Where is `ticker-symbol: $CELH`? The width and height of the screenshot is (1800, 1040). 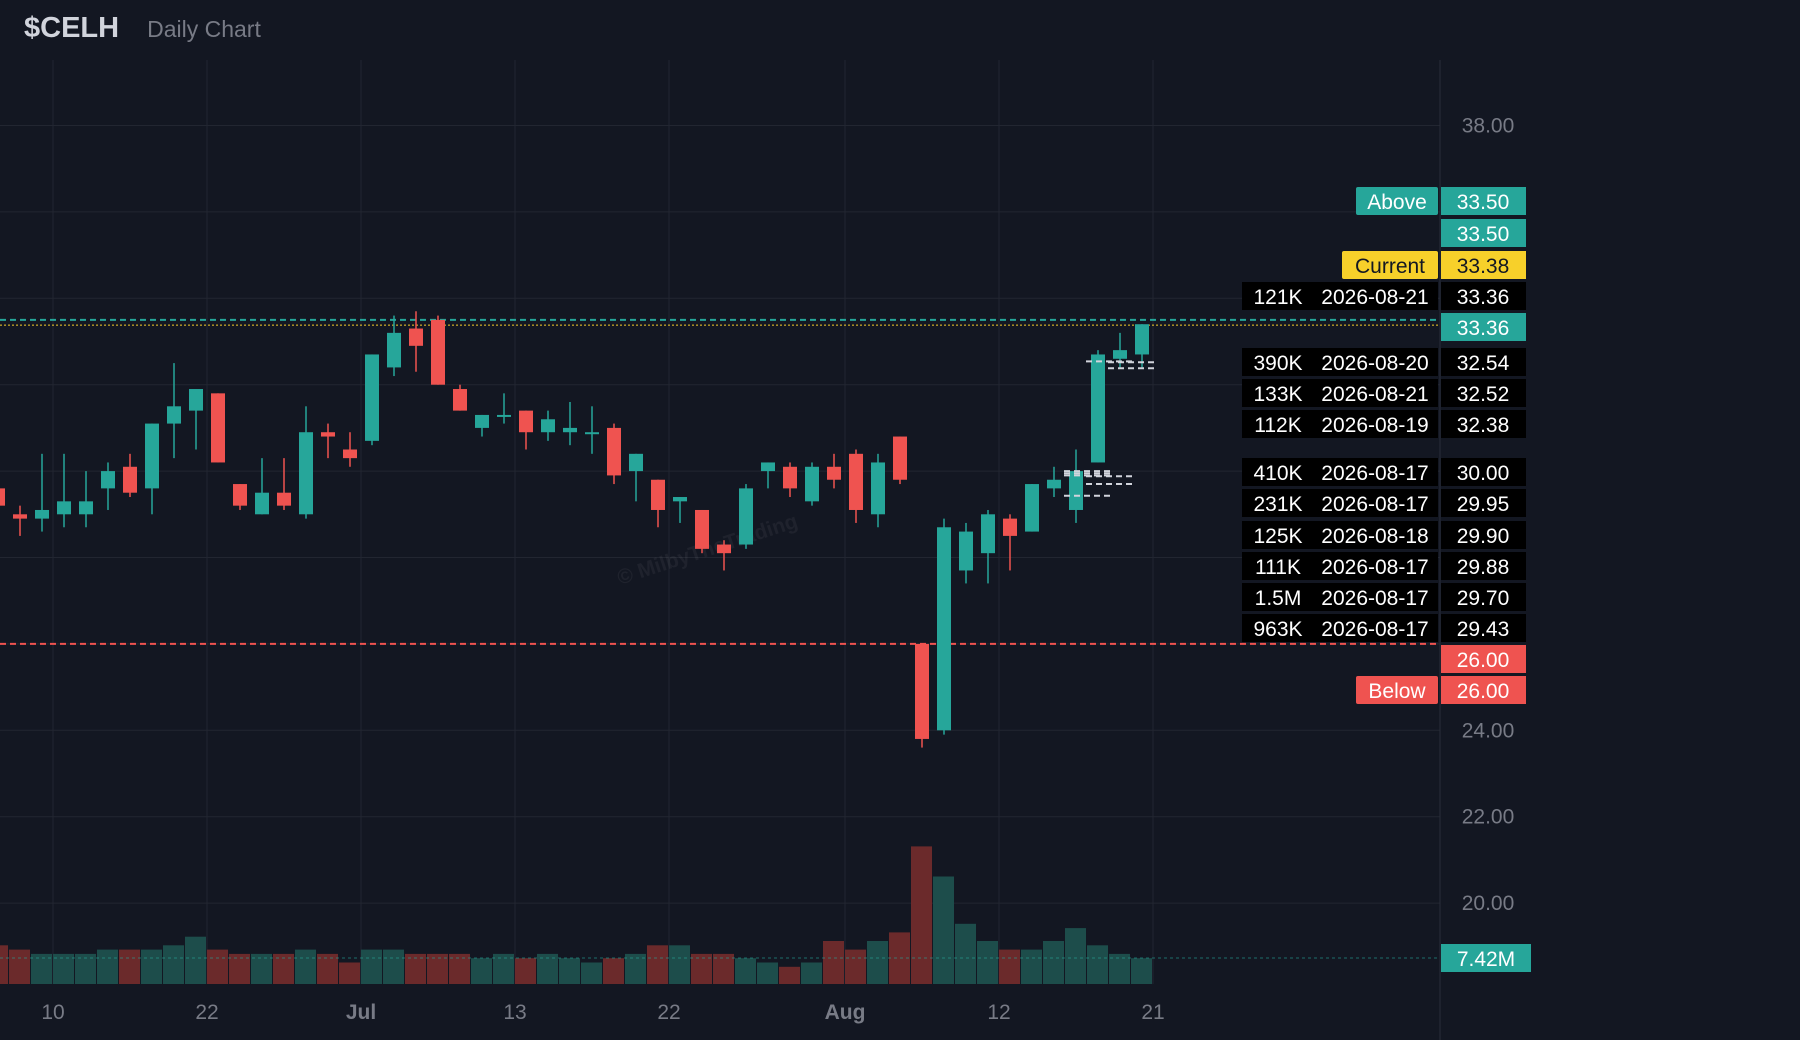
ticker-symbol: $CELH is located at coordinates (72, 28).